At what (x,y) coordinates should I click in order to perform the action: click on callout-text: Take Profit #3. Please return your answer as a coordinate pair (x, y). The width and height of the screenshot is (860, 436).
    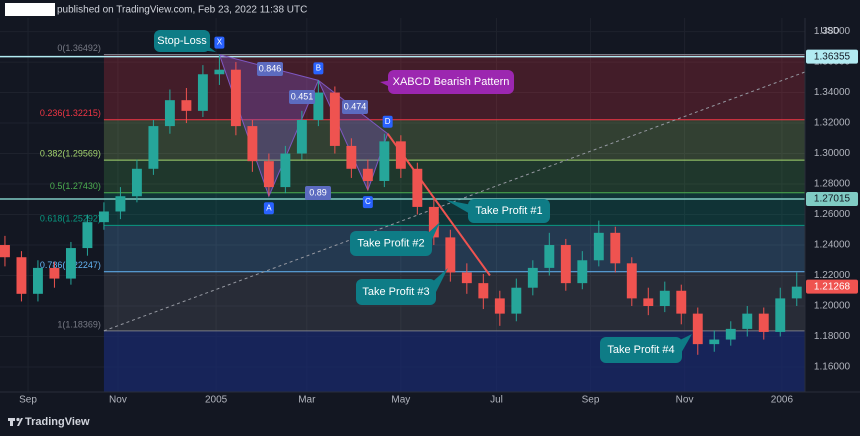
    Looking at the image, I should click on (395, 292).